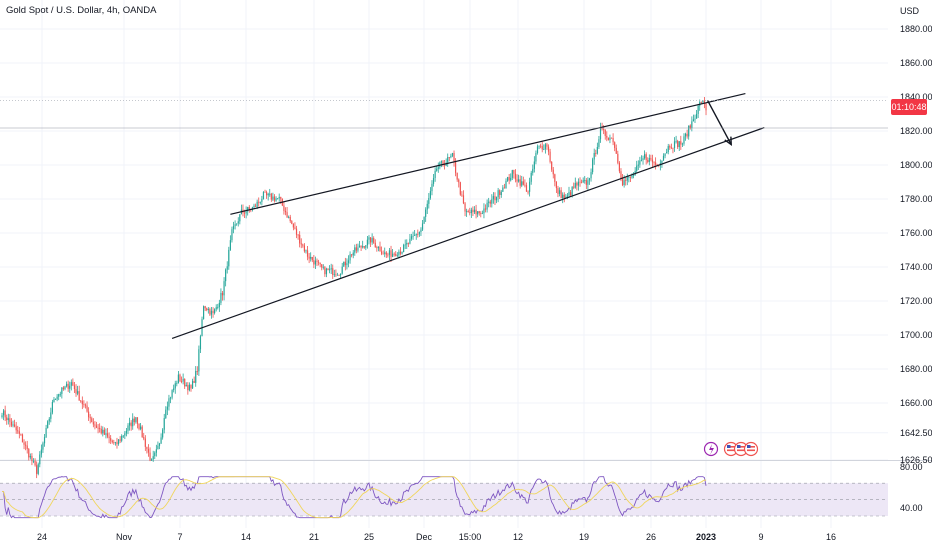 Image resolution: width=932 pixels, height=550 pixels. What do you see at coordinates (916, 233) in the screenshot?
I see `price-tick-label: 1760.000` at bounding box center [916, 233].